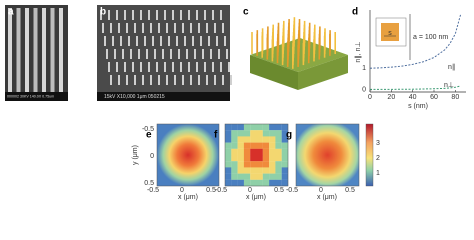  Describe the element at coordinates (30, 96) in the screenshot. I see `sem-caption: 000002 30KV 140.0X 0.75um` at that location.